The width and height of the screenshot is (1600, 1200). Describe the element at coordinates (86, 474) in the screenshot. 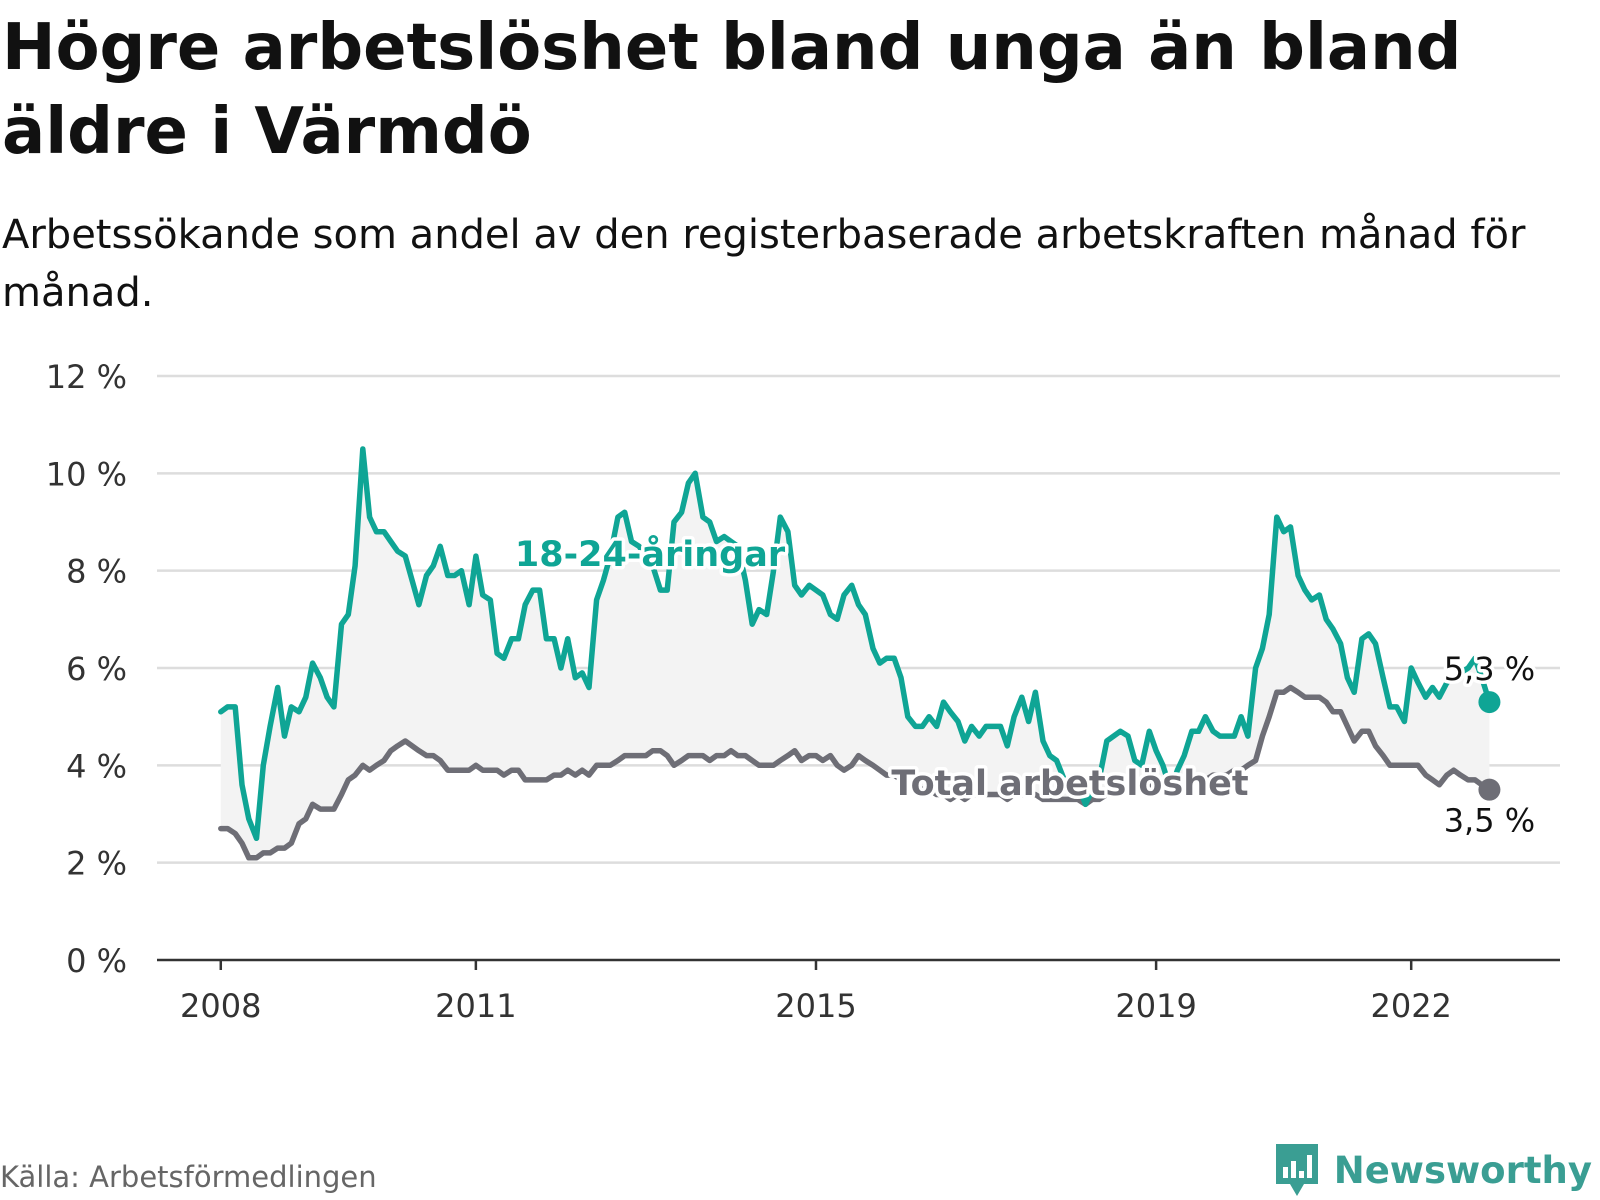

I see `y-tick-label: 10 %` at that location.